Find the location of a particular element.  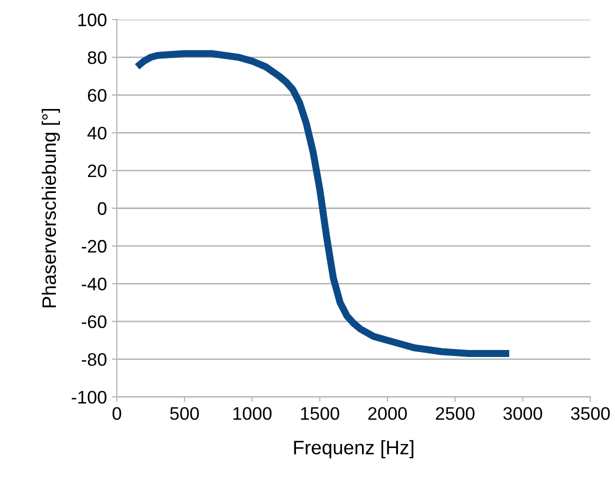

y-tick-label: 100 is located at coordinates (92, 20).